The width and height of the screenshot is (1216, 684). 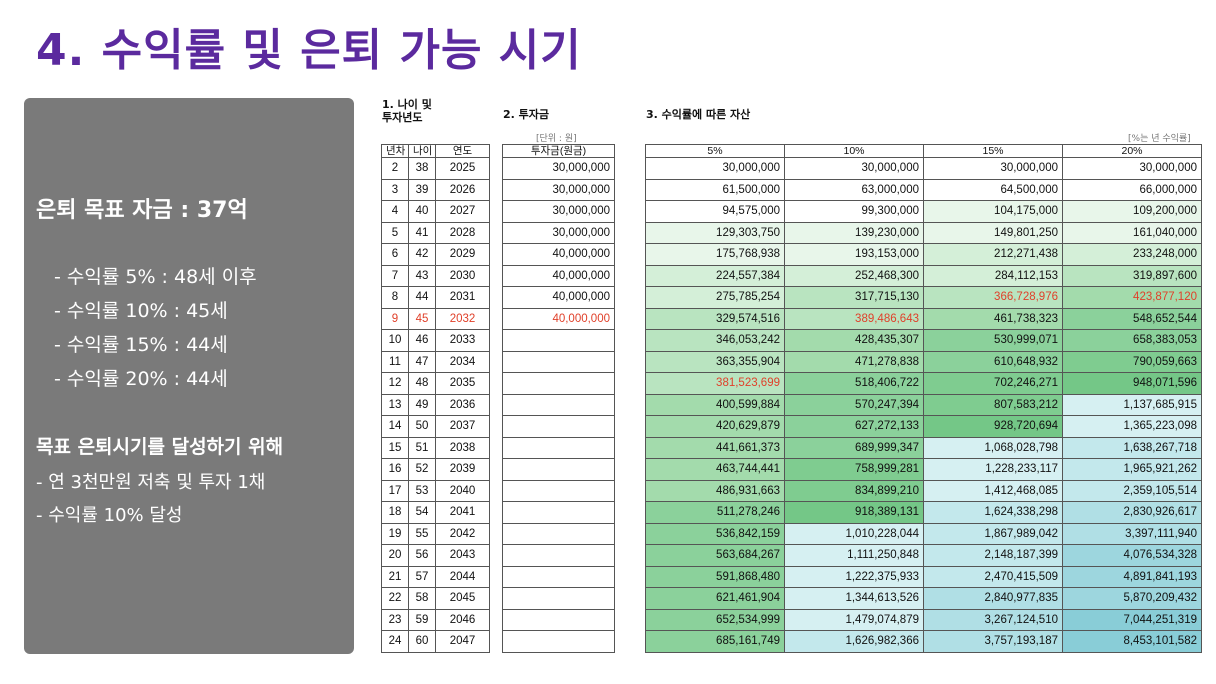 What do you see at coordinates (462, 340) in the screenshot?
I see `table-cell: 2033` at bounding box center [462, 340].